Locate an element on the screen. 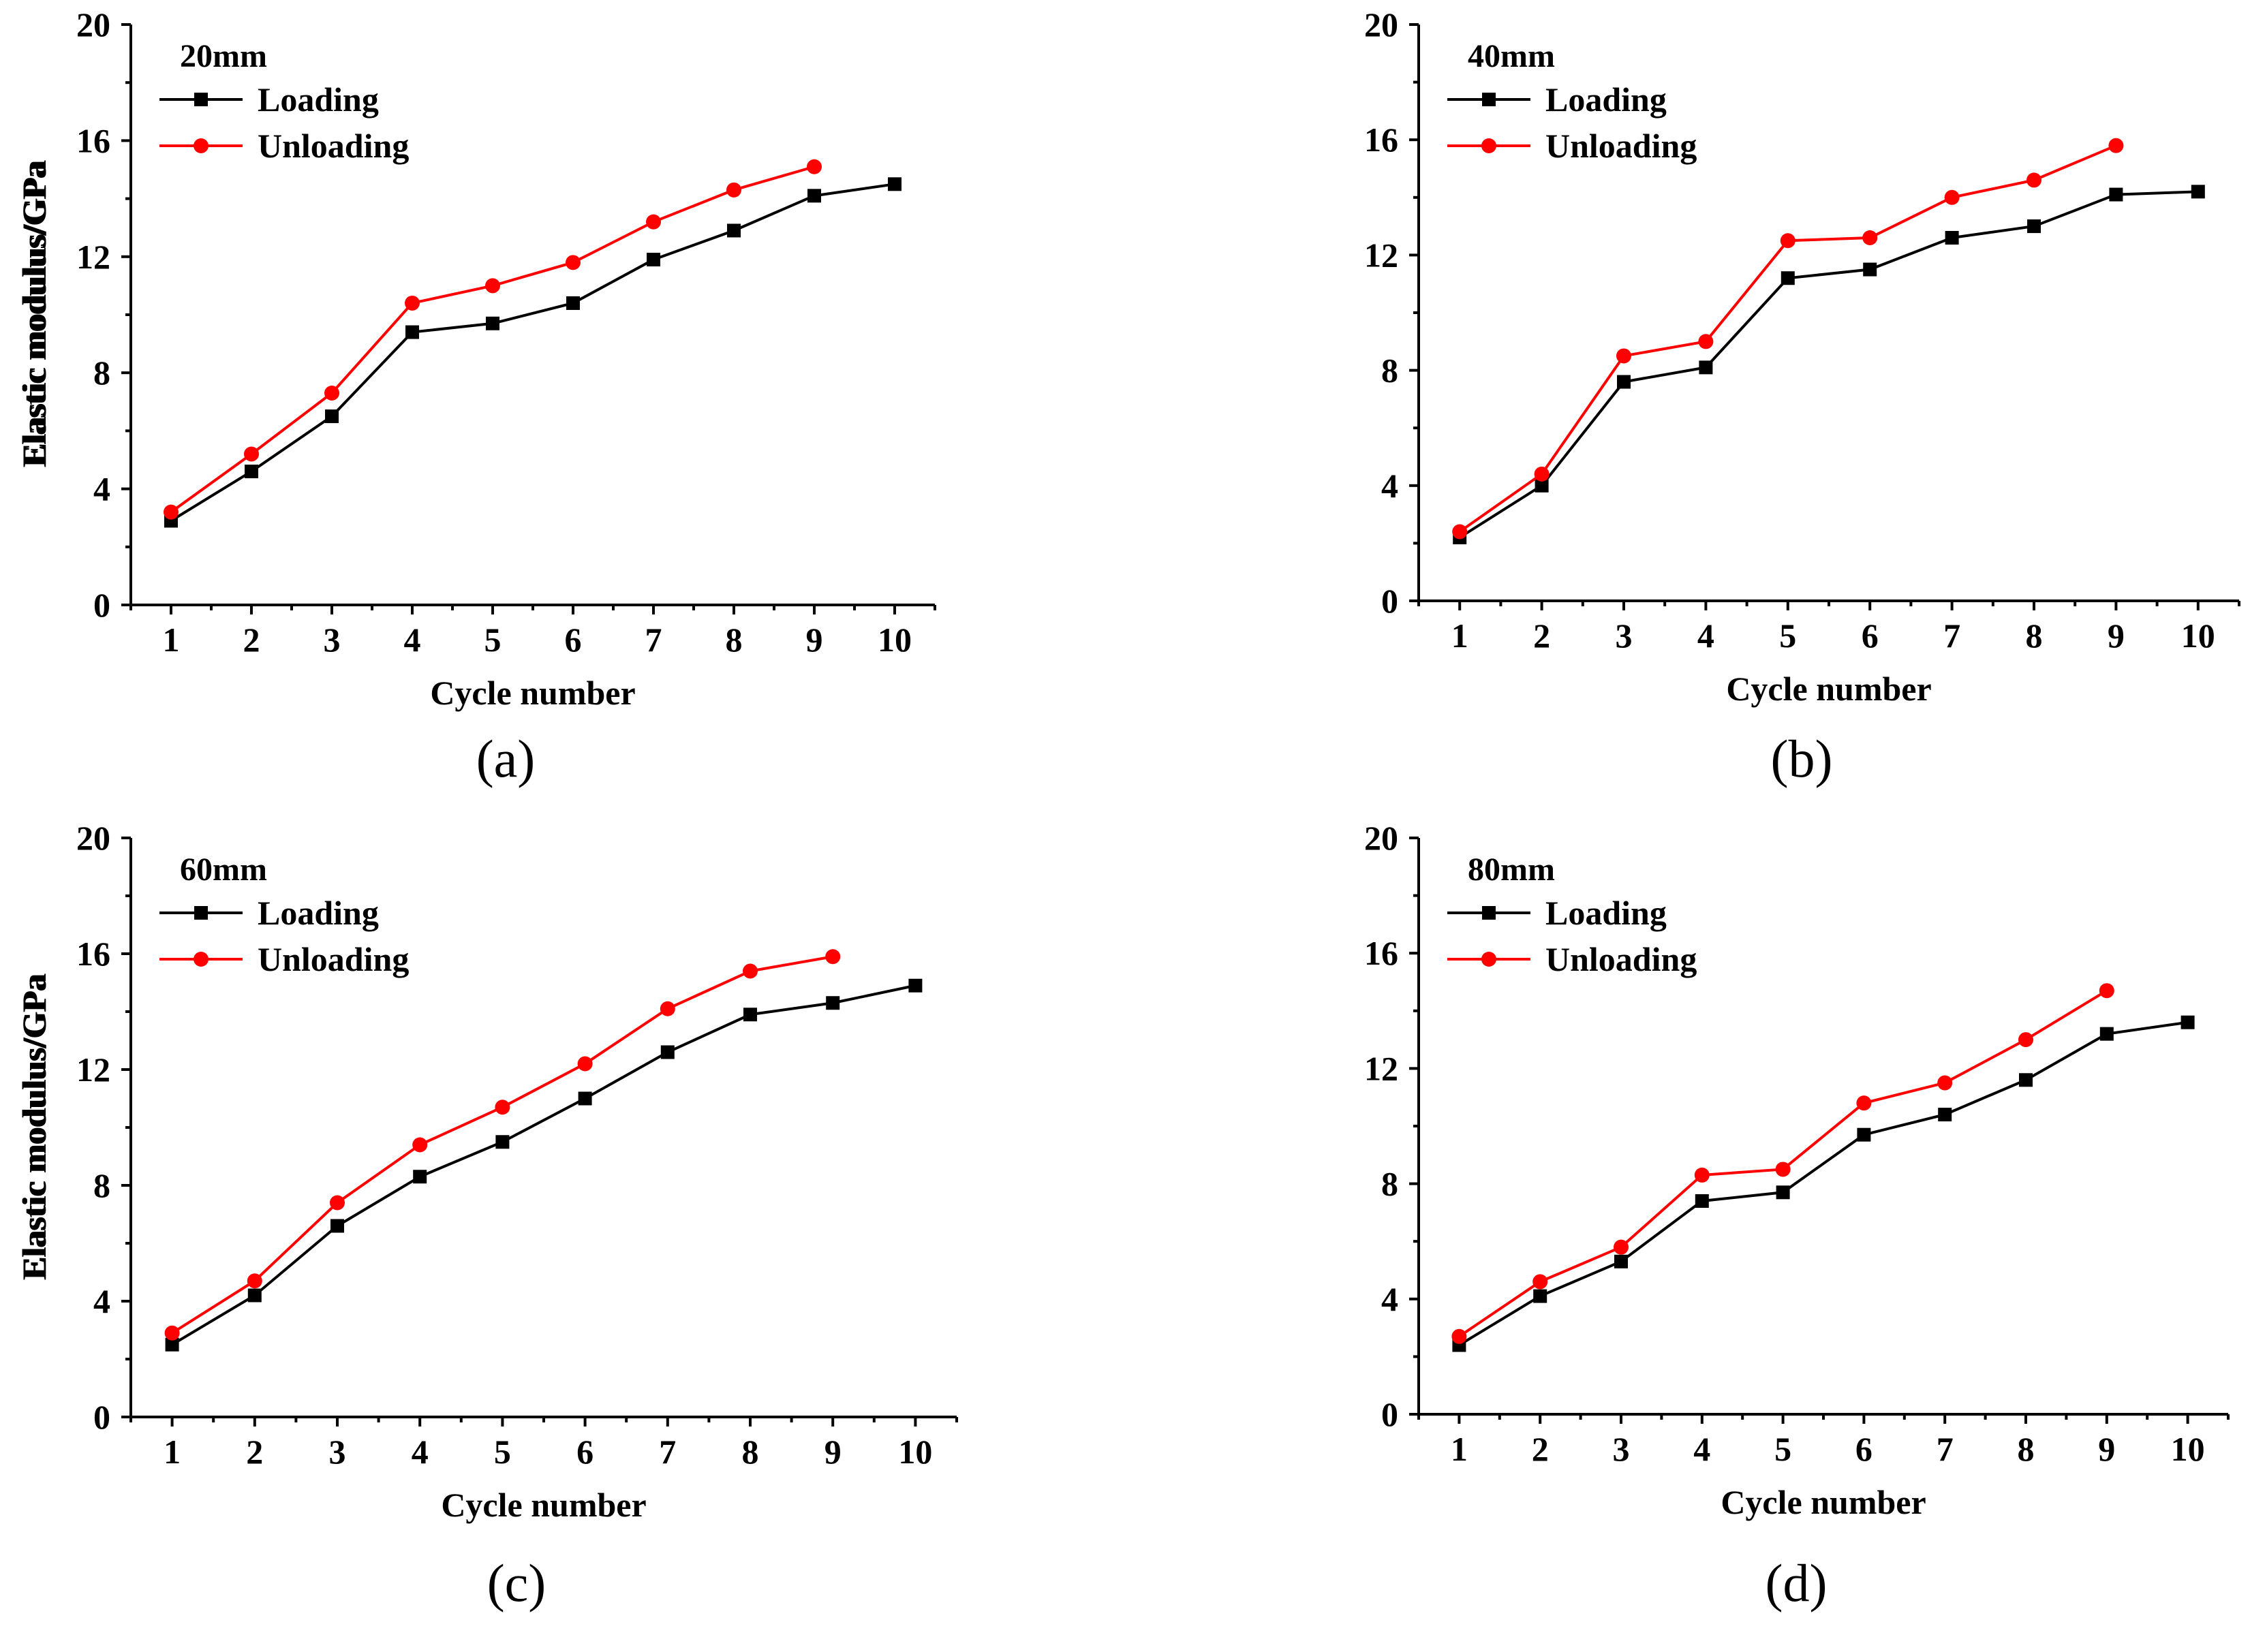 The width and height of the screenshot is (2250, 1652). y-tick-label: 20 is located at coordinates (93, 24).